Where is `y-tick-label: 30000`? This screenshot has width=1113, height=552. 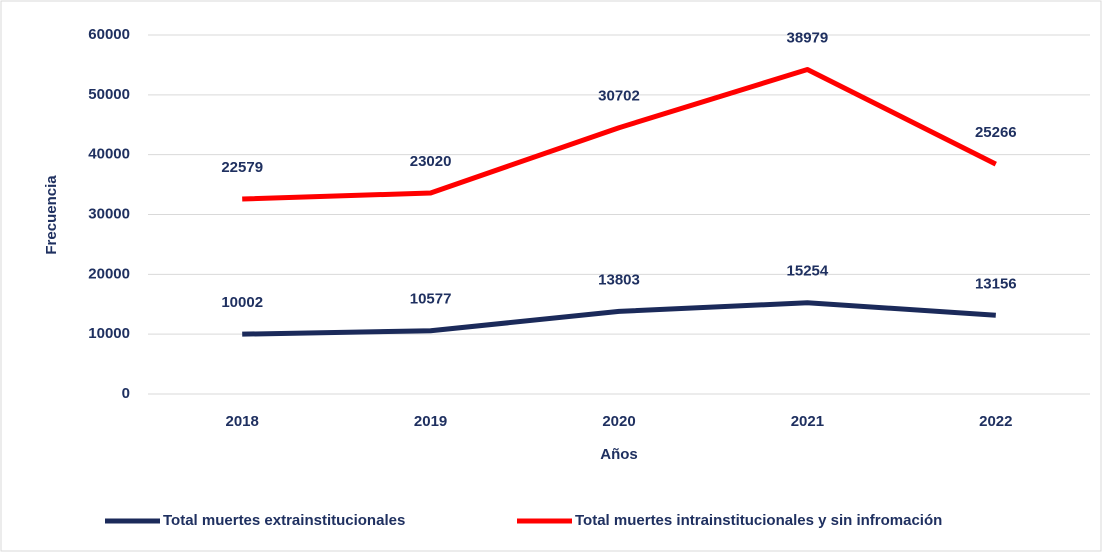
y-tick-label: 30000 is located at coordinates (109, 213).